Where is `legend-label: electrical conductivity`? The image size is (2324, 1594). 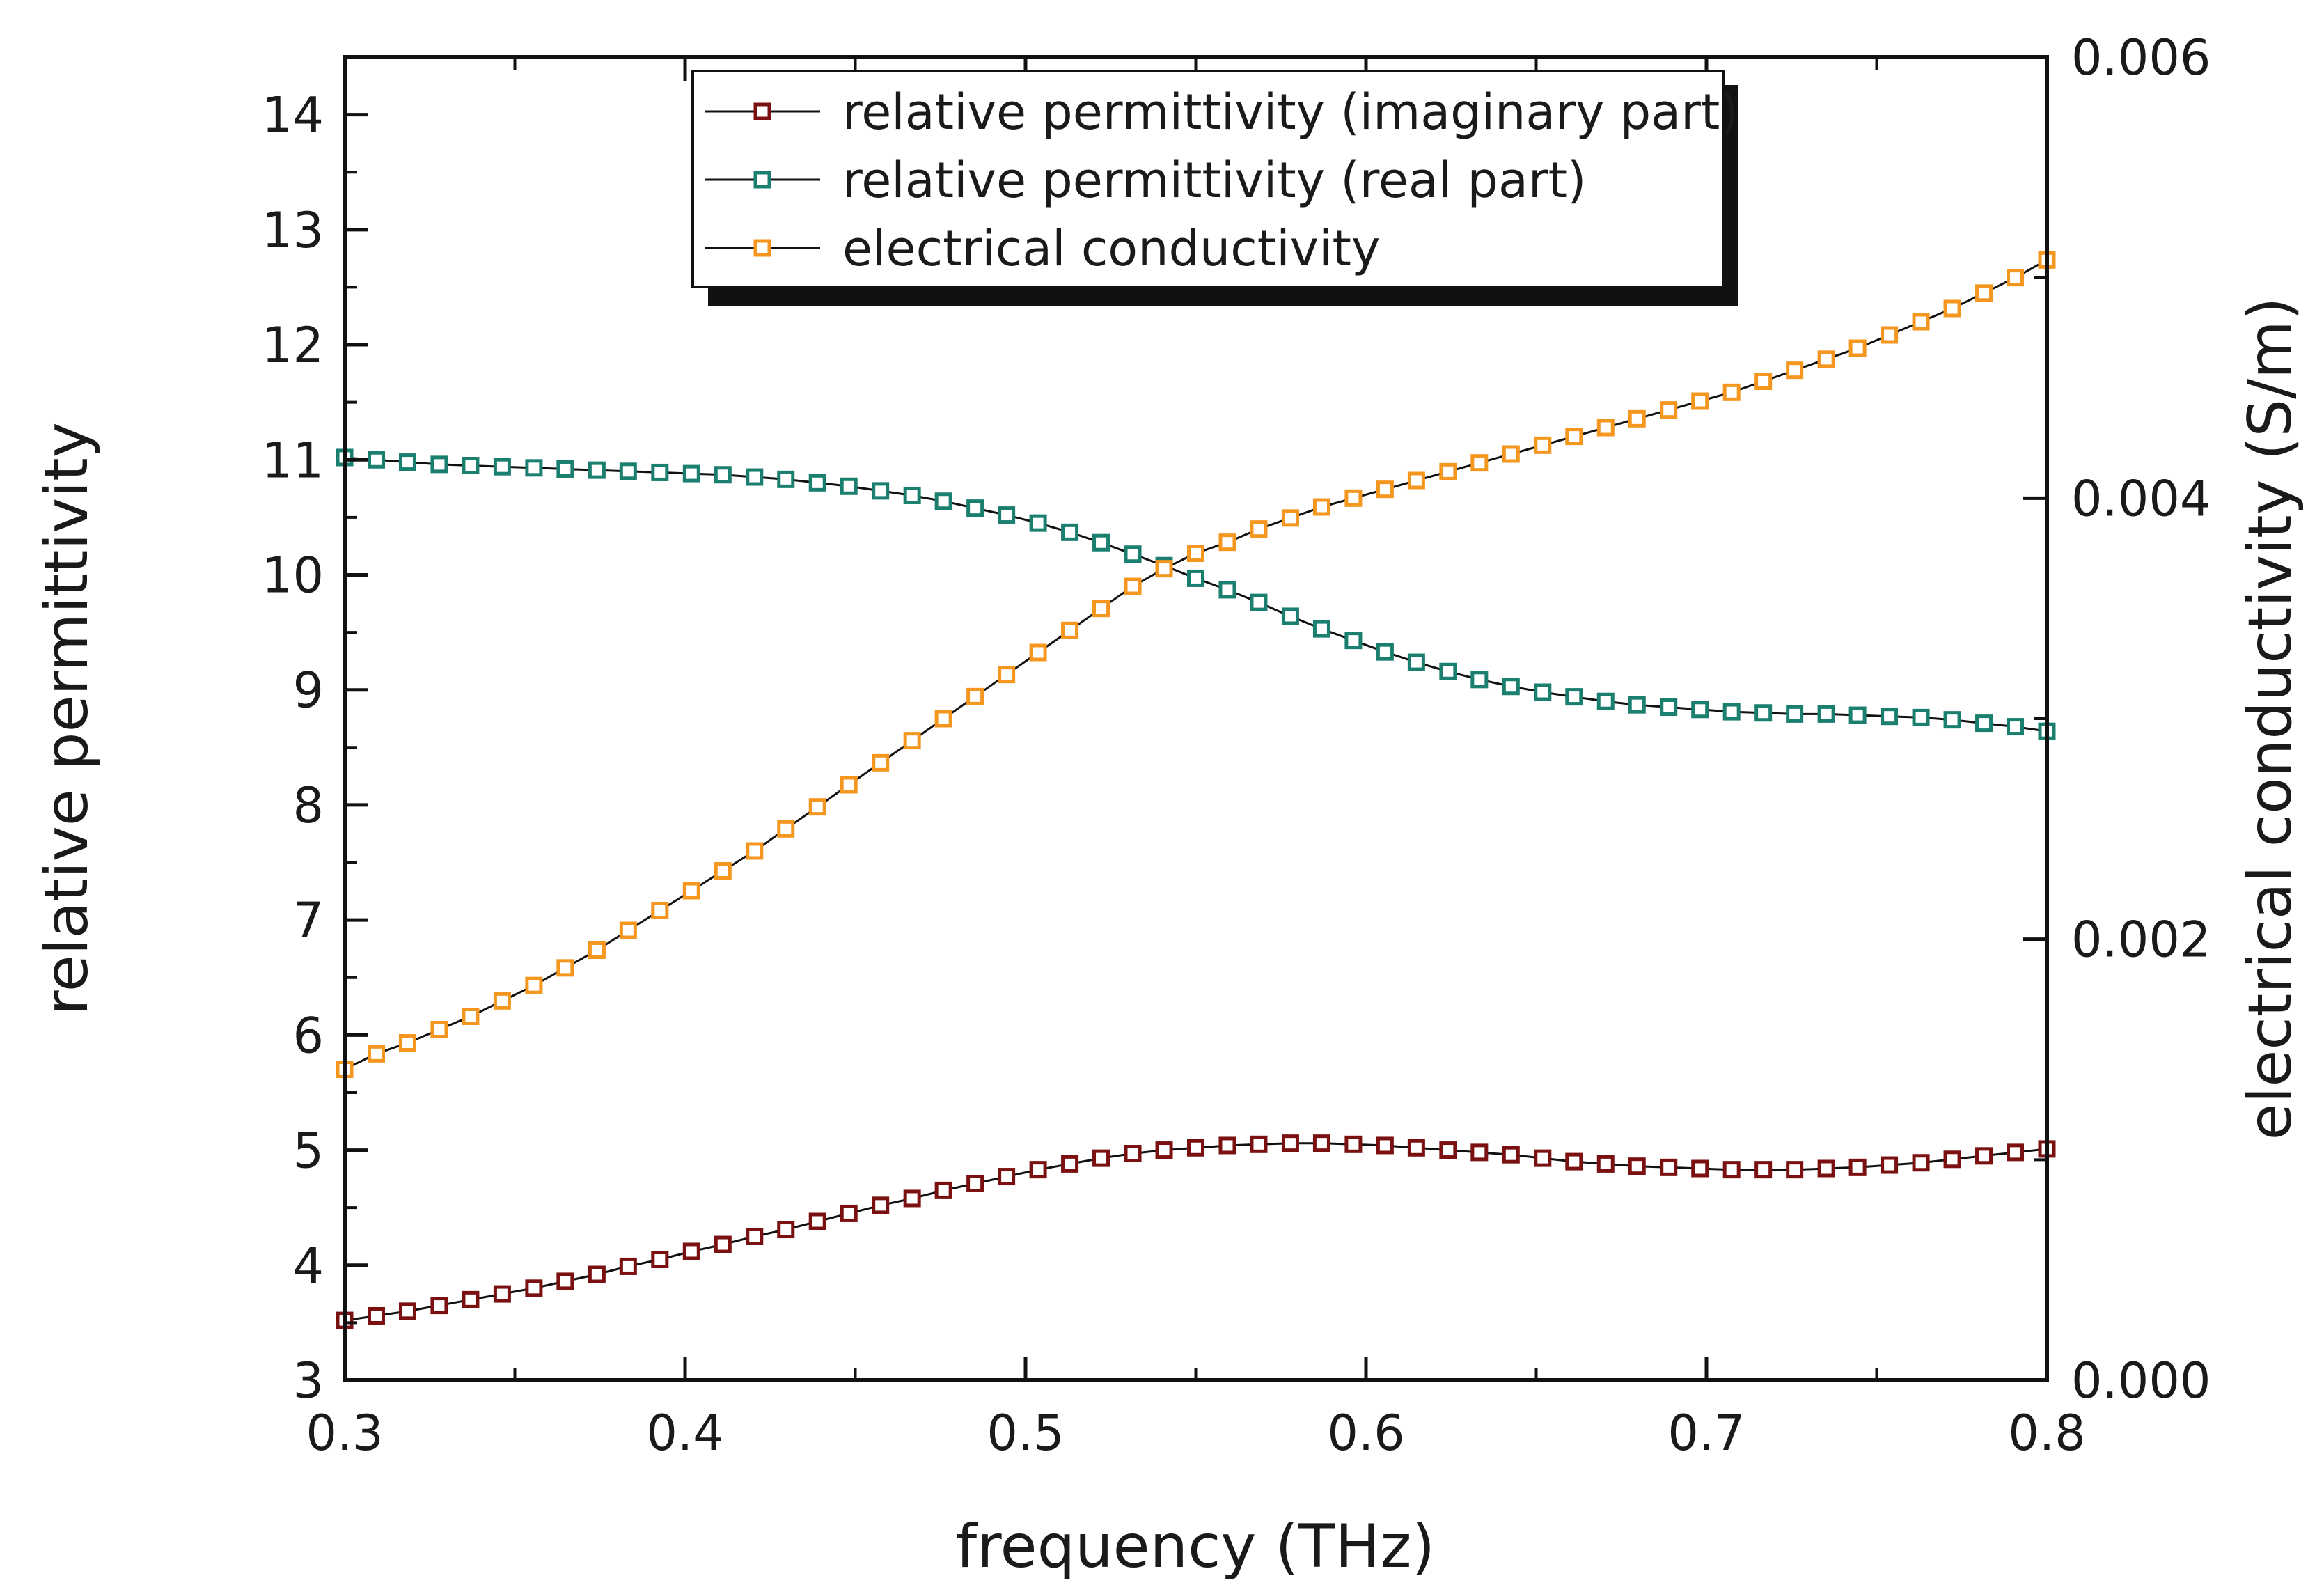
legend-label: electrical conductivity is located at coordinates (1111, 249).